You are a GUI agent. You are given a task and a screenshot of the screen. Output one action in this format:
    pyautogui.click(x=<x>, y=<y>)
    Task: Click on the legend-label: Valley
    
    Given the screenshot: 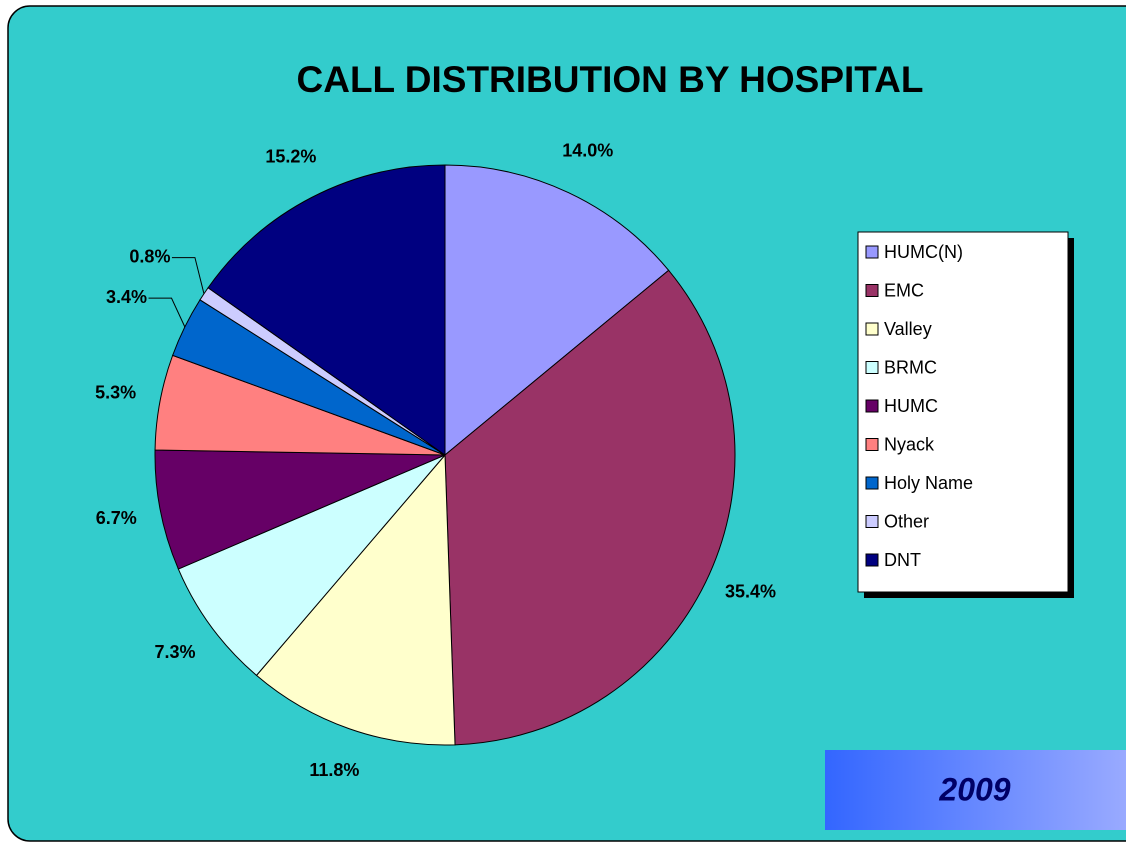 What is the action you would take?
    pyautogui.click(x=908, y=329)
    